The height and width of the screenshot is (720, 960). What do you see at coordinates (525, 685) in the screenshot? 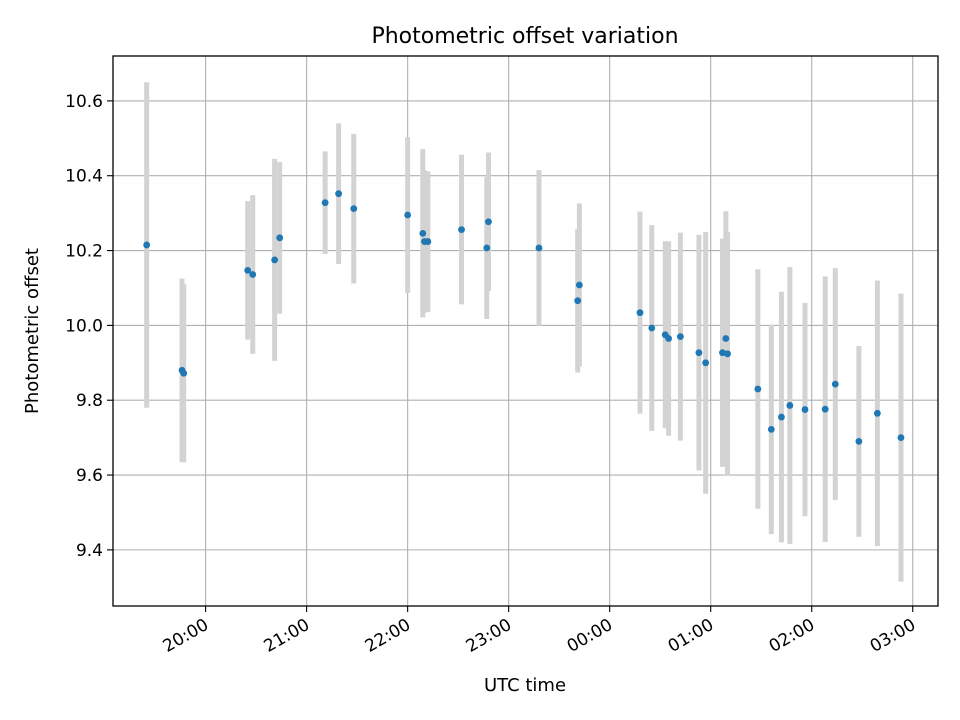
I see `x-axis-label: UTC time` at bounding box center [525, 685].